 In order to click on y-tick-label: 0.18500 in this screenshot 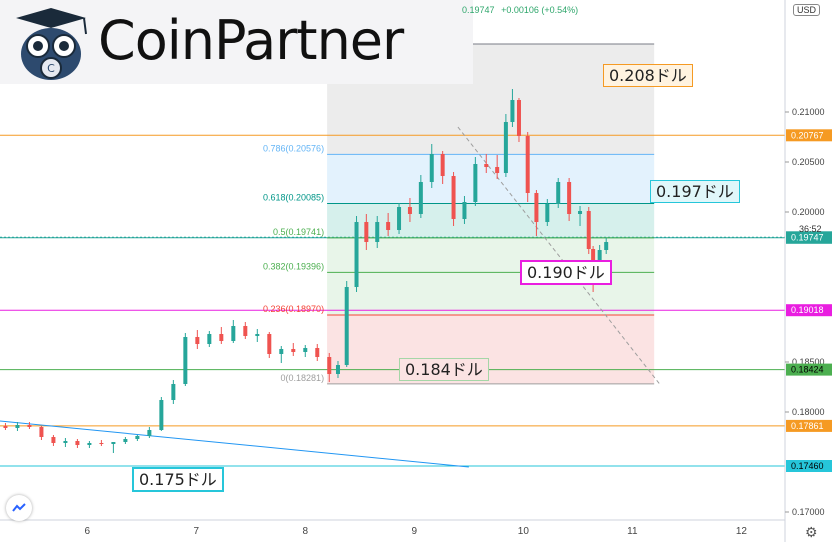, I will do `click(808, 362)`.